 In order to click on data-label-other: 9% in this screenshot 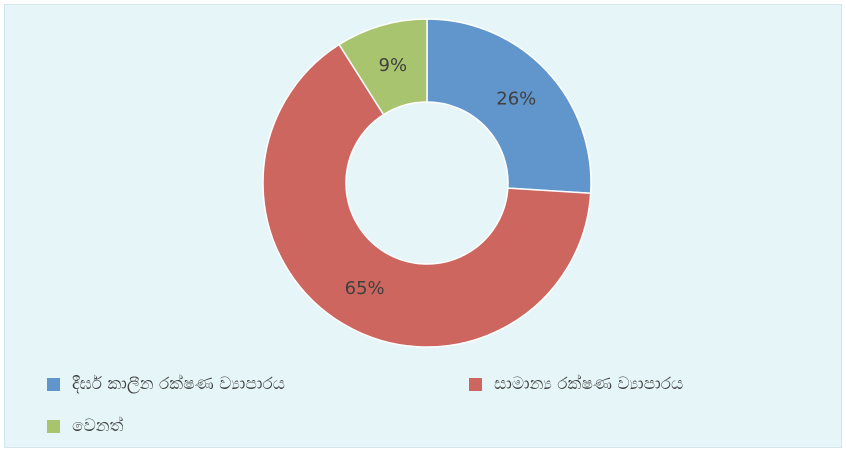, I will do `click(393, 65)`.